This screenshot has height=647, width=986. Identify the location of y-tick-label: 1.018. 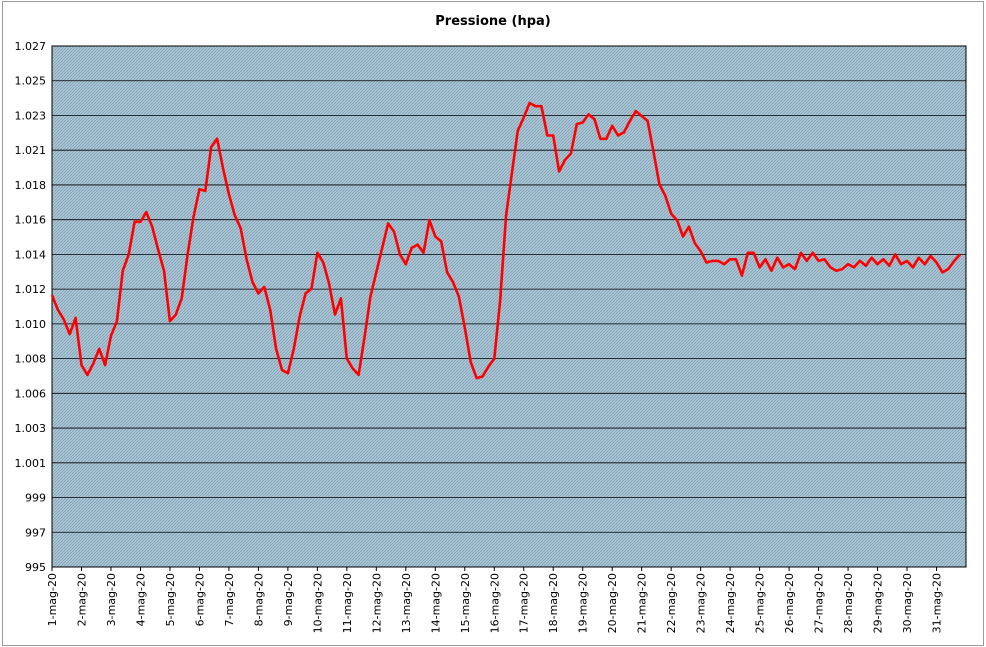
(31, 185).